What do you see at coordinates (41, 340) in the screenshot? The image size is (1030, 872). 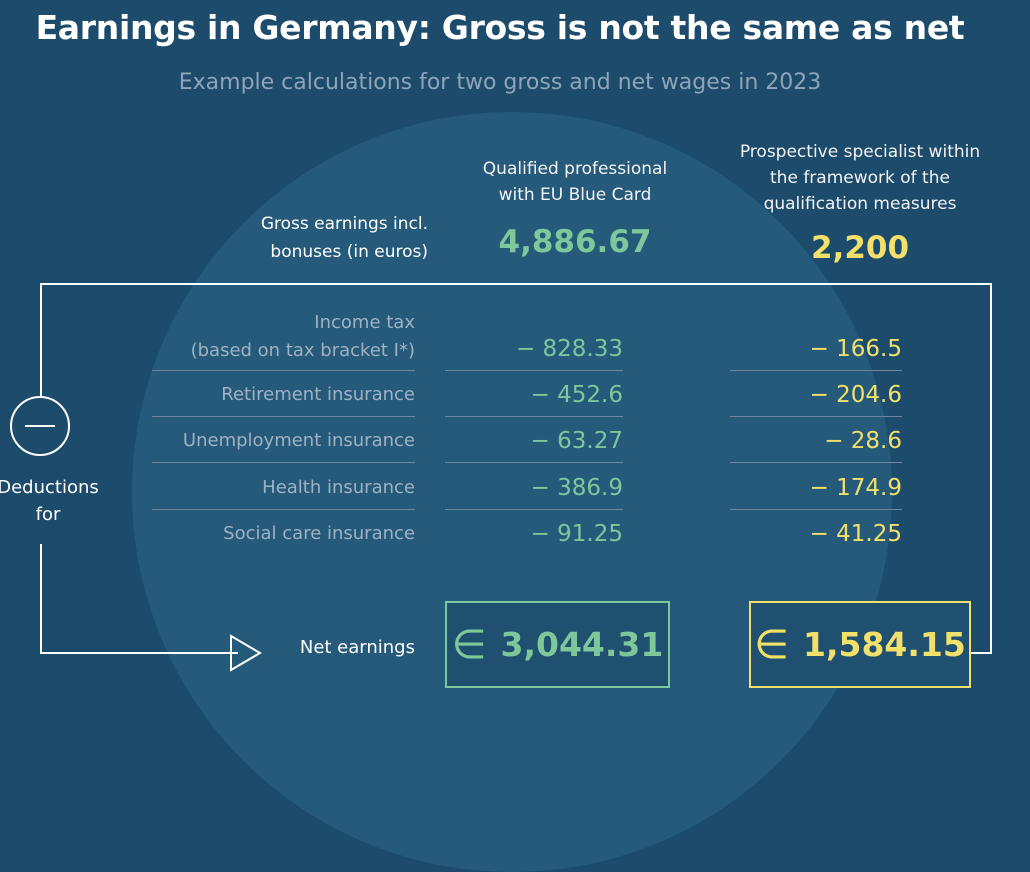 I see `flow-line-left-upper` at bounding box center [41, 340].